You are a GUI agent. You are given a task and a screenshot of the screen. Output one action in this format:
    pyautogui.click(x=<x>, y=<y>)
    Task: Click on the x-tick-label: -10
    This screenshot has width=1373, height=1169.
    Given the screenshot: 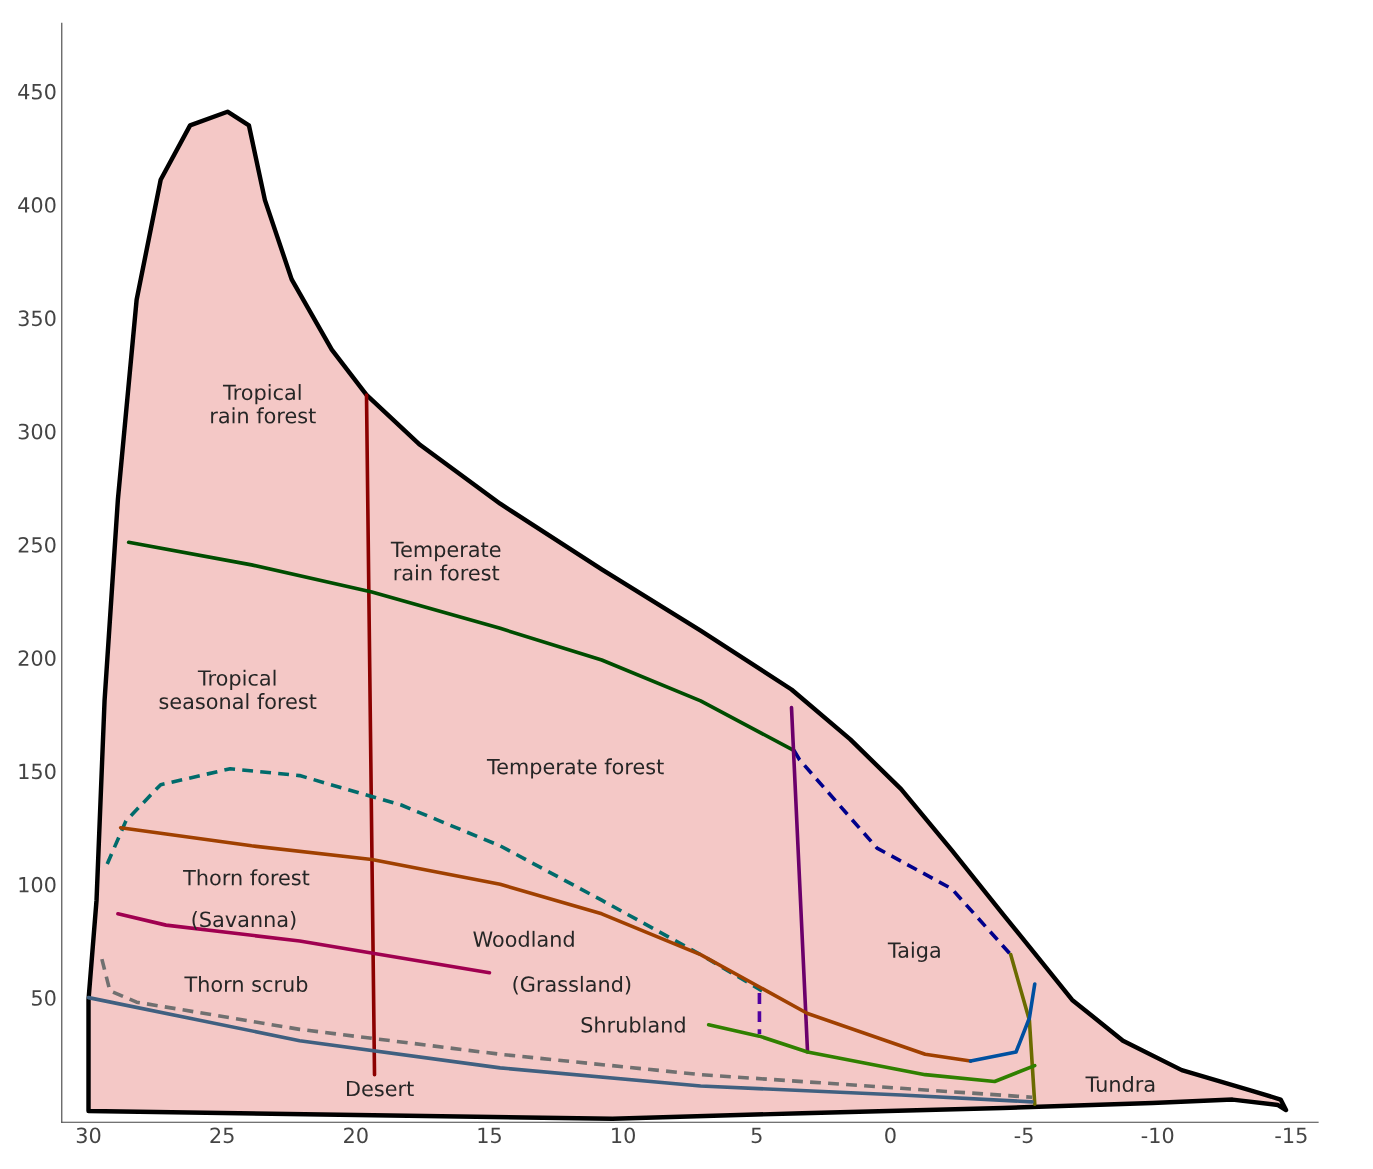 What is the action you would take?
    pyautogui.click(x=1157, y=1135)
    